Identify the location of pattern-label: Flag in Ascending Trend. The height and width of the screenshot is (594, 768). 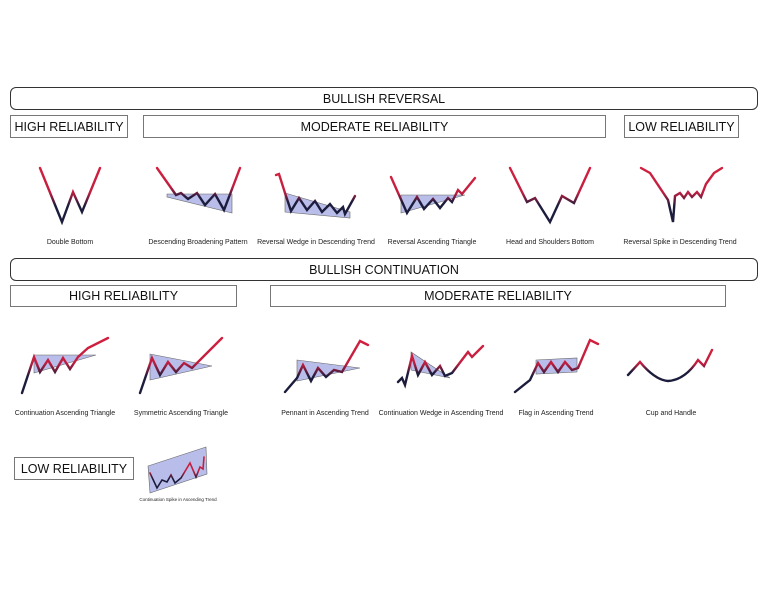
(556, 413).